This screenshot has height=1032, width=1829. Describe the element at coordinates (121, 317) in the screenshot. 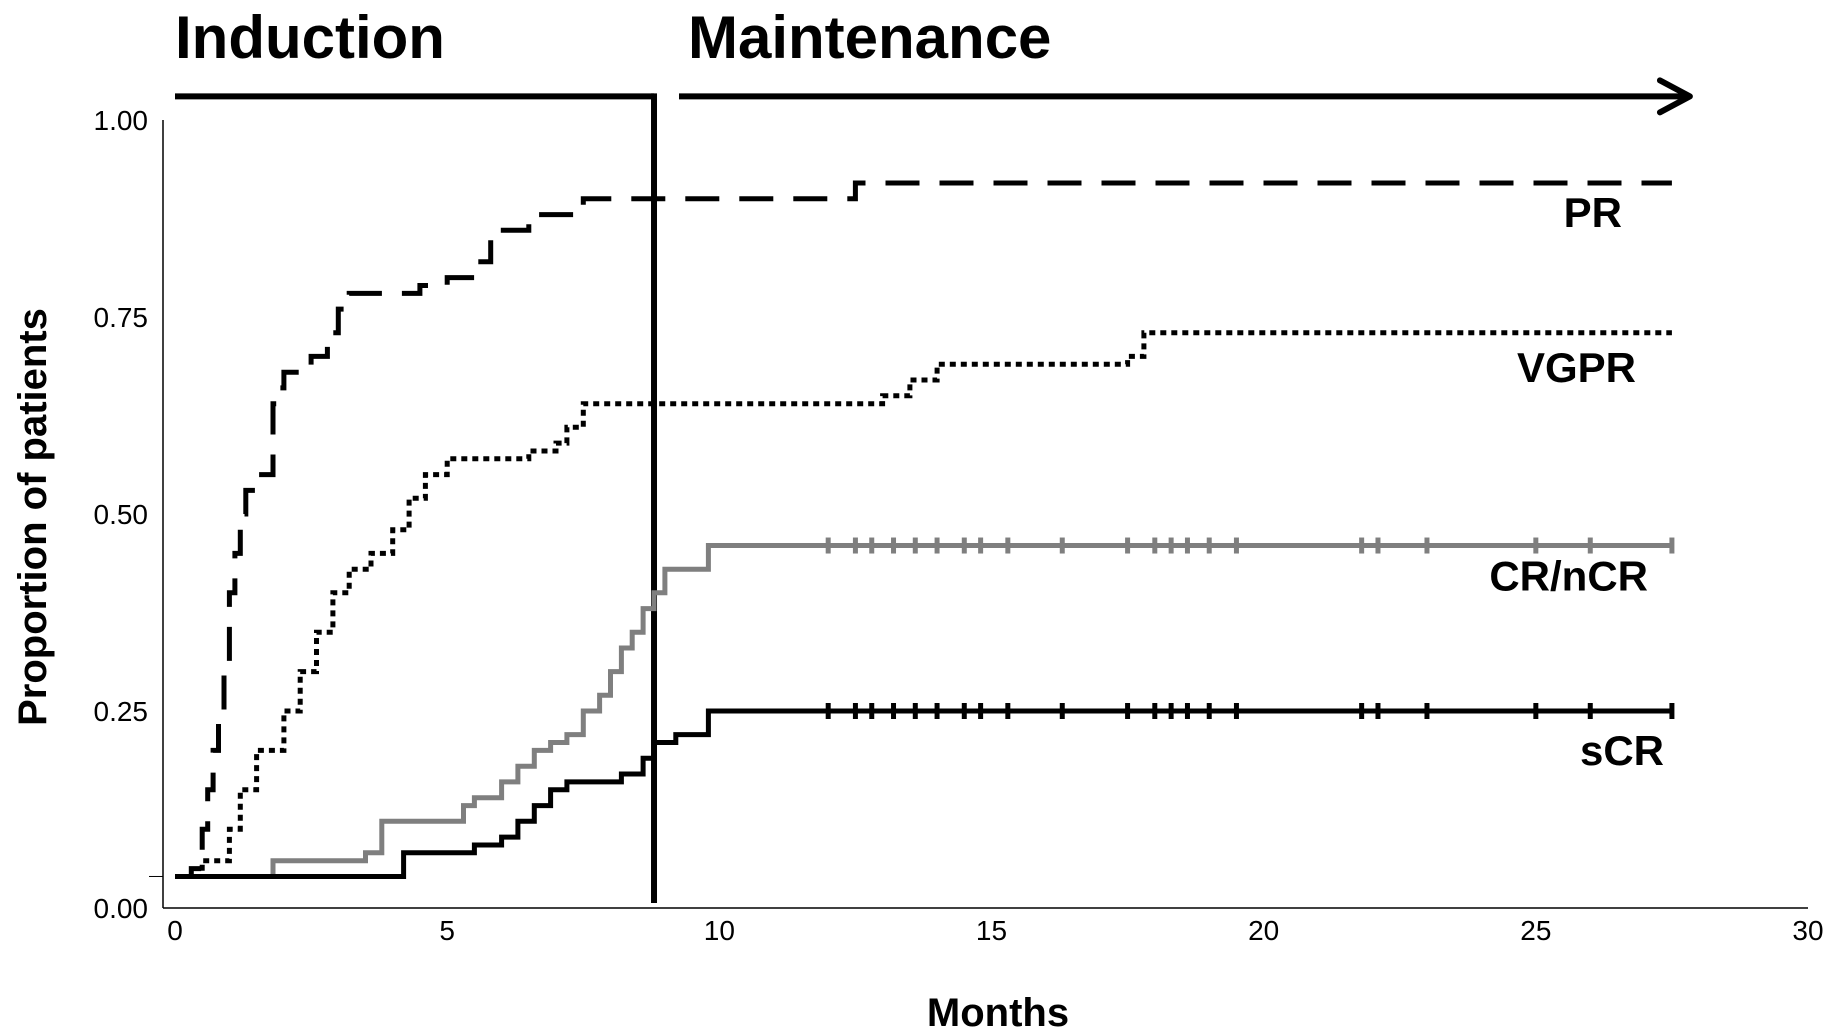

I see `y-tick-label: 0.75` at that location.